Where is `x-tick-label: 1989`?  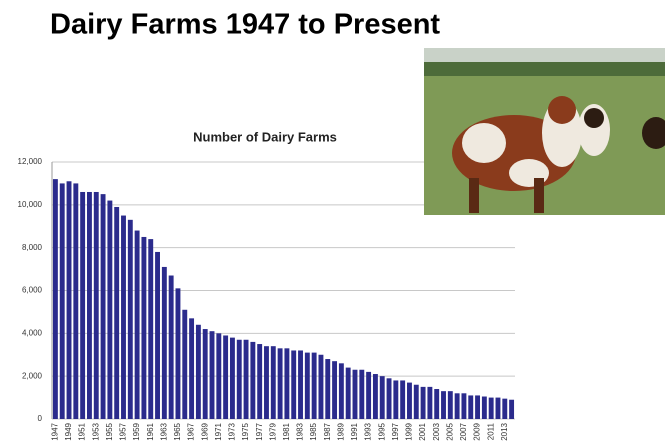 x-tick-label: 1989 is located at coordinates (340, 431).